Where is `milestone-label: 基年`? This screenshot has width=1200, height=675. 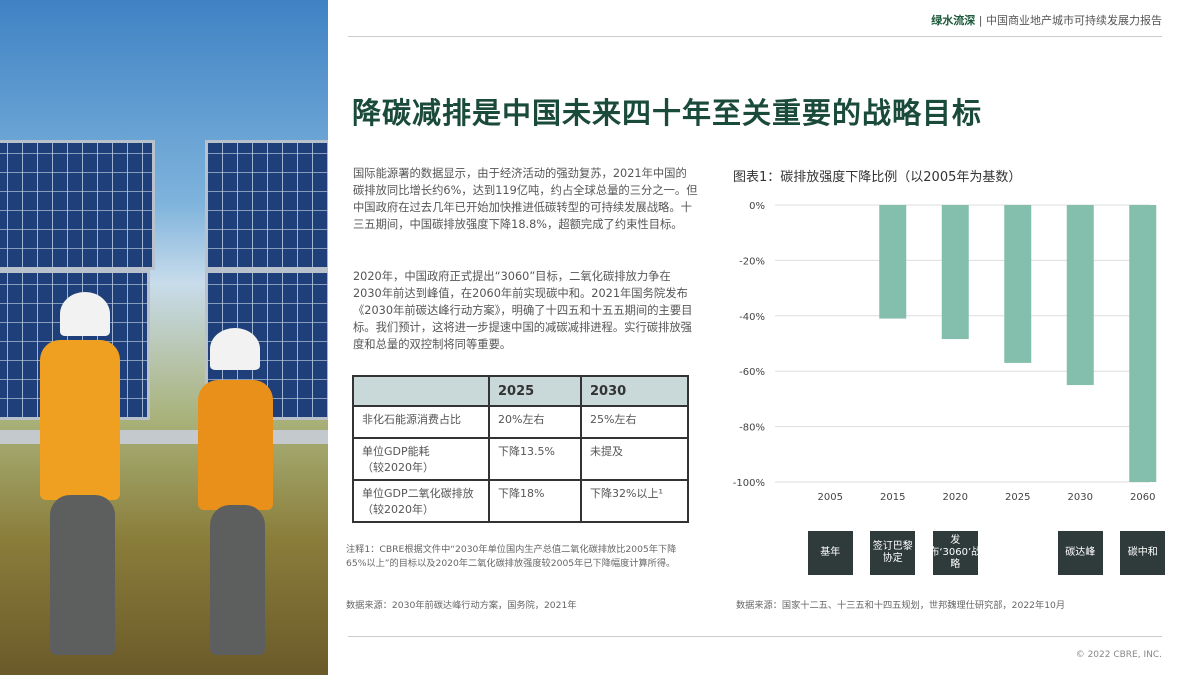
milestone-label: 基年 is located at coordinates (830, 553).